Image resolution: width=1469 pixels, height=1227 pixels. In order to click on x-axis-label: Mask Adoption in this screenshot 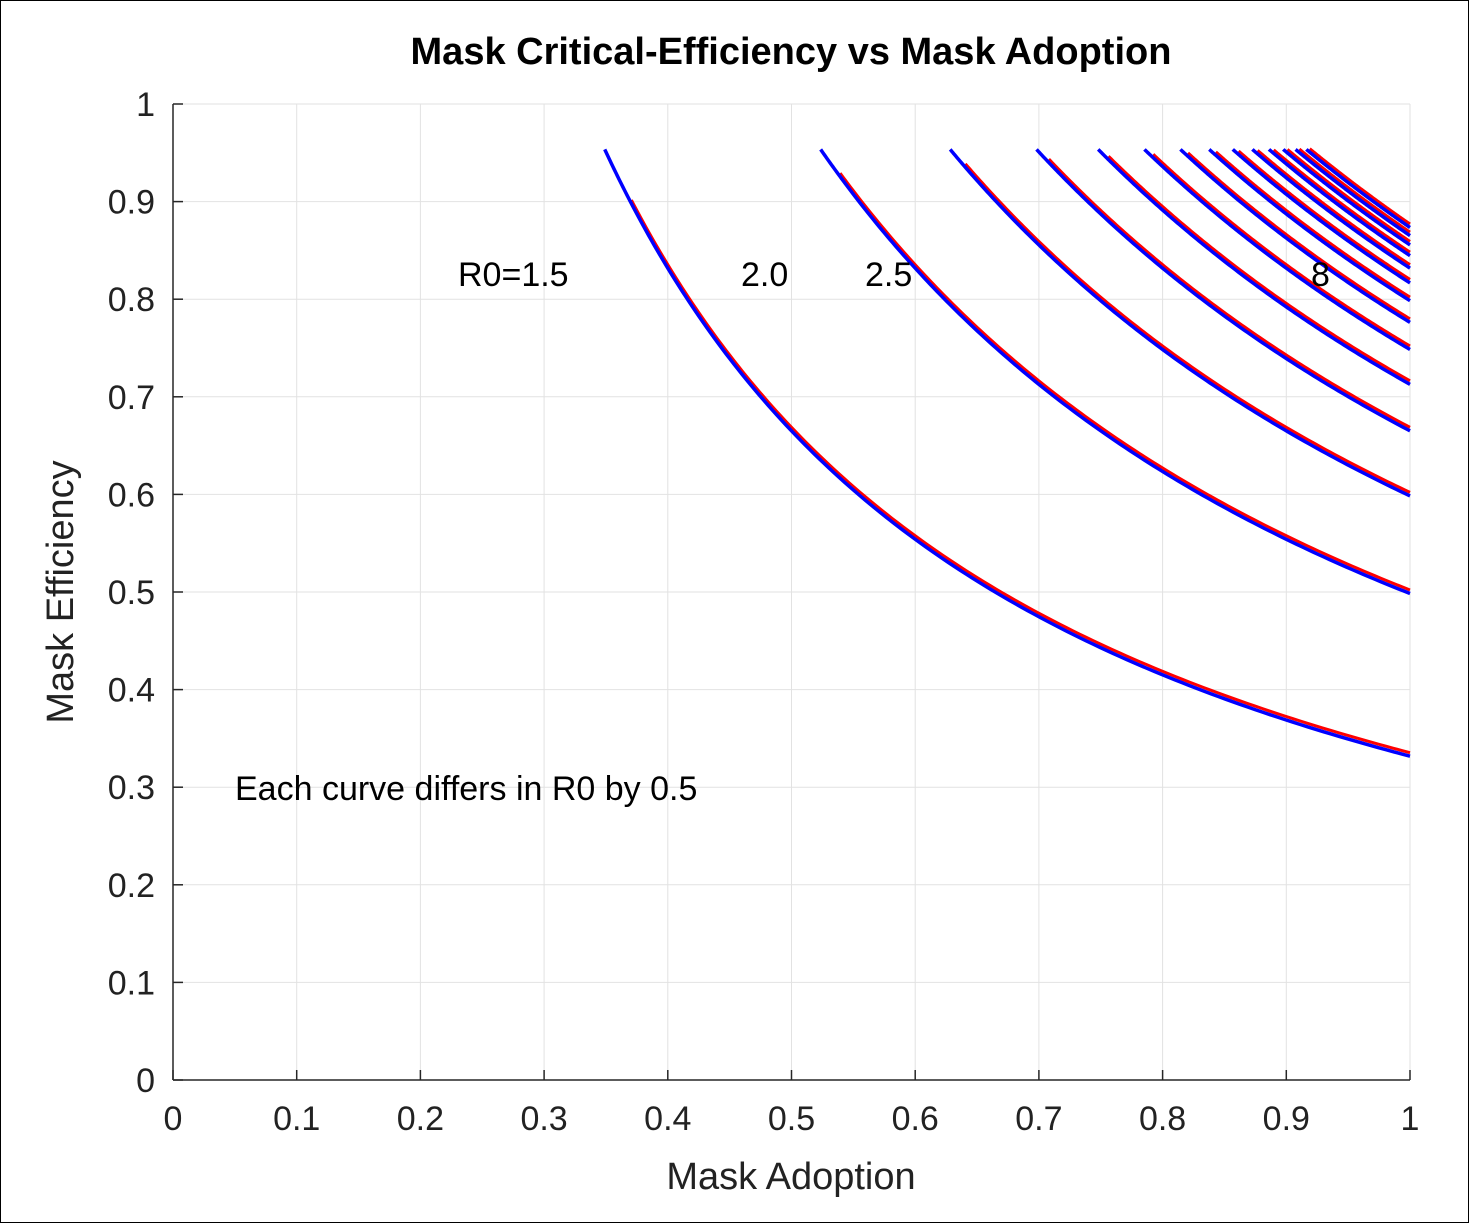, I will do `click(790, 1177)`.